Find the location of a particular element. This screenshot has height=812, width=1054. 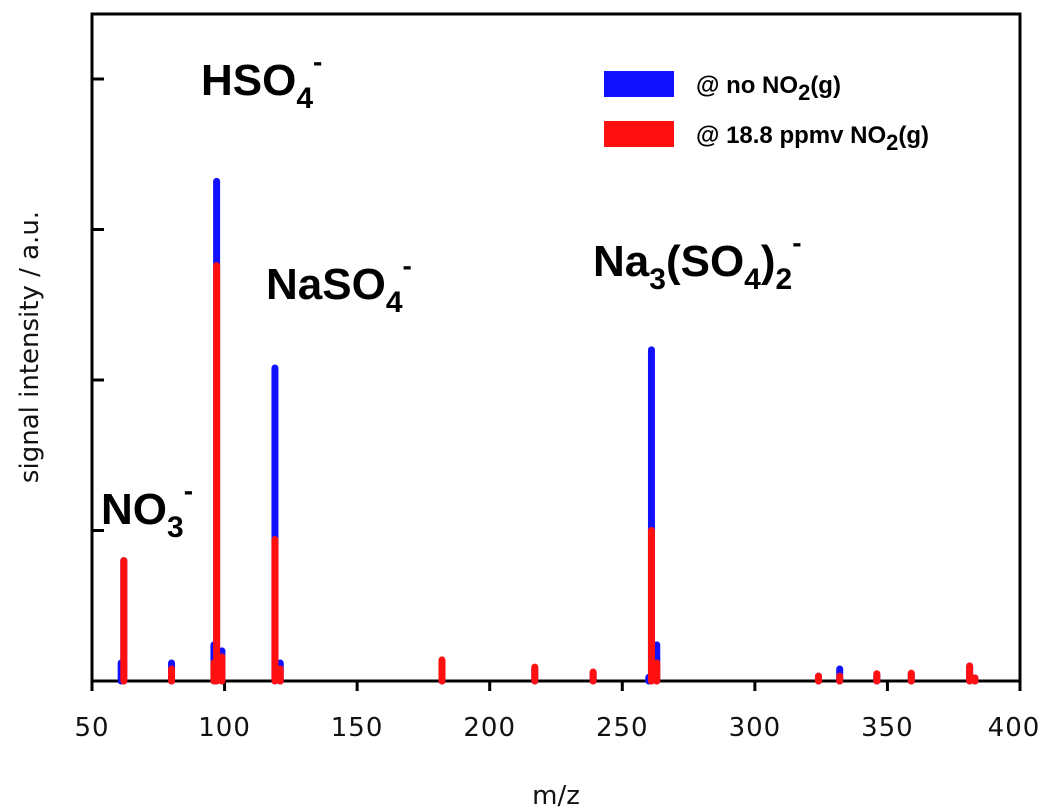

x-tick-label: 50 is located at coordinates (91, 728).